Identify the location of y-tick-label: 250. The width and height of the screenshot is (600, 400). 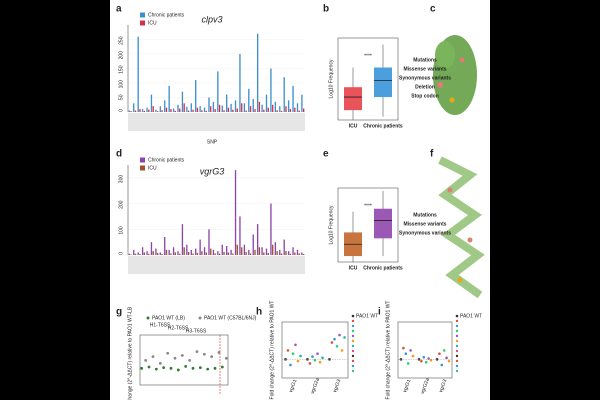
(121, 40).